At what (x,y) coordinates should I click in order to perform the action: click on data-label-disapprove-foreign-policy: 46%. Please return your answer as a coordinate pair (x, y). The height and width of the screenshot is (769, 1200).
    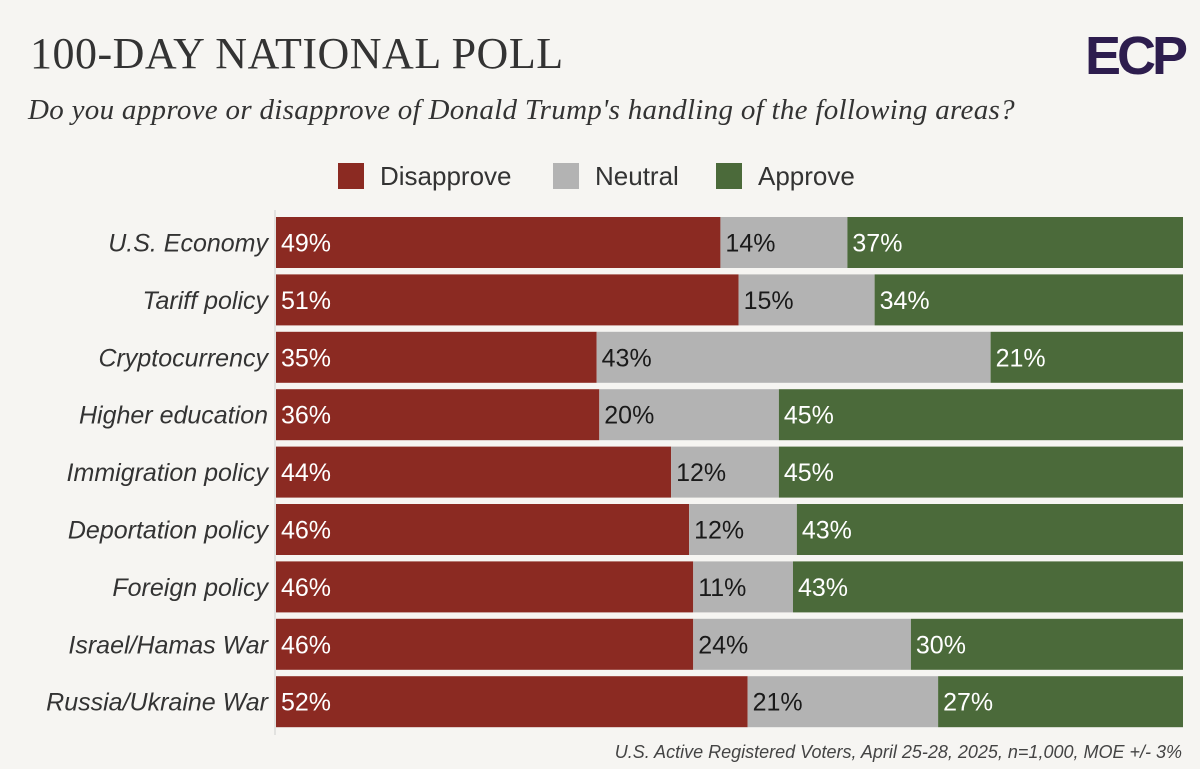
    Looking at the image, I should click on (306, 588).